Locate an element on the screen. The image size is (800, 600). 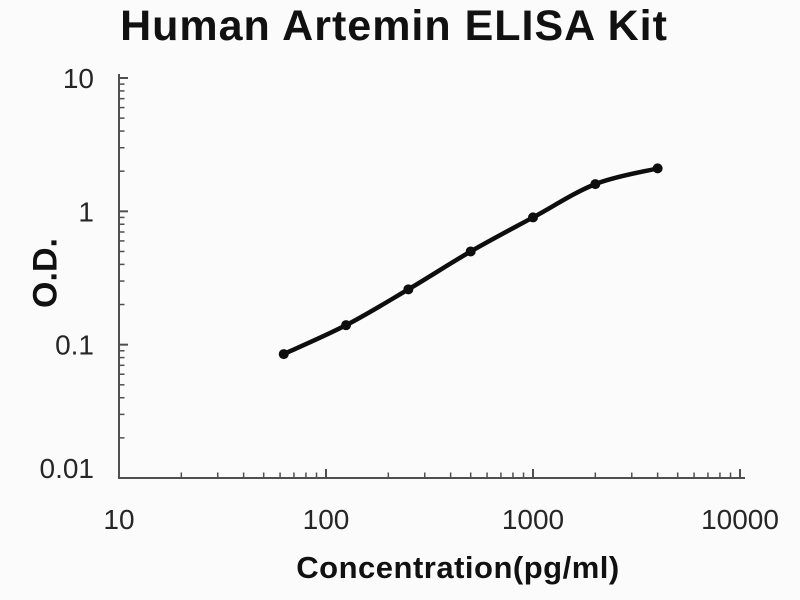
x-axis-title: Concentration(pg/ml) is located at coordinates (458, 567).